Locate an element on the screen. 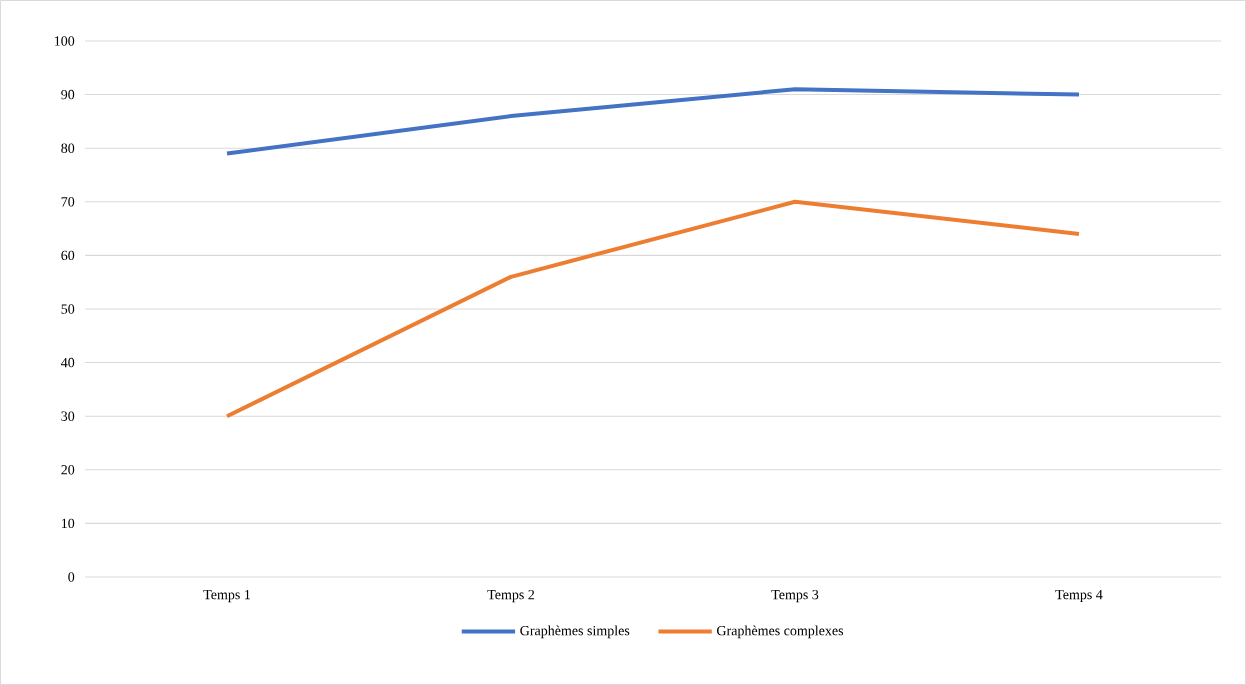 The height and width of the screenshot is (685, 1246). y-tick-label: 90 is located at coordinates (68, 94).